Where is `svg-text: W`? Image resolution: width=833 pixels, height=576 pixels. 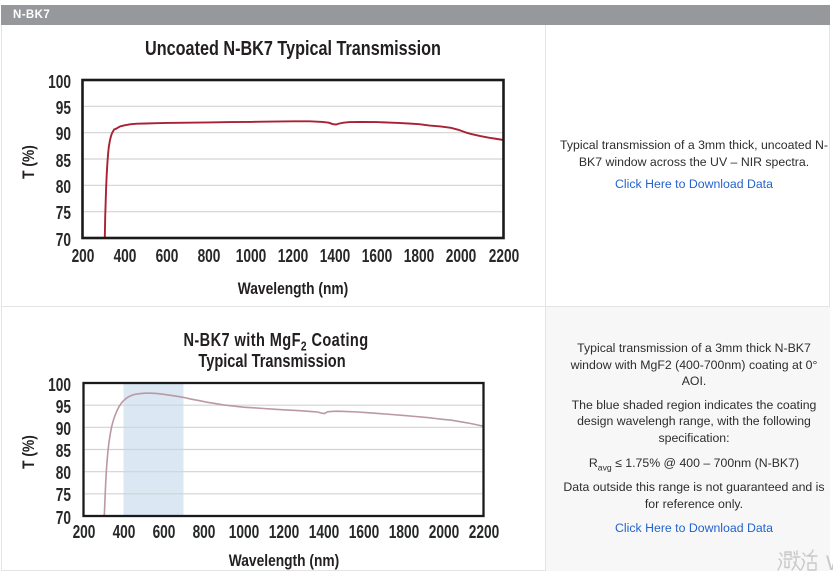 svg-text: W is located at coordinates (829, 563).